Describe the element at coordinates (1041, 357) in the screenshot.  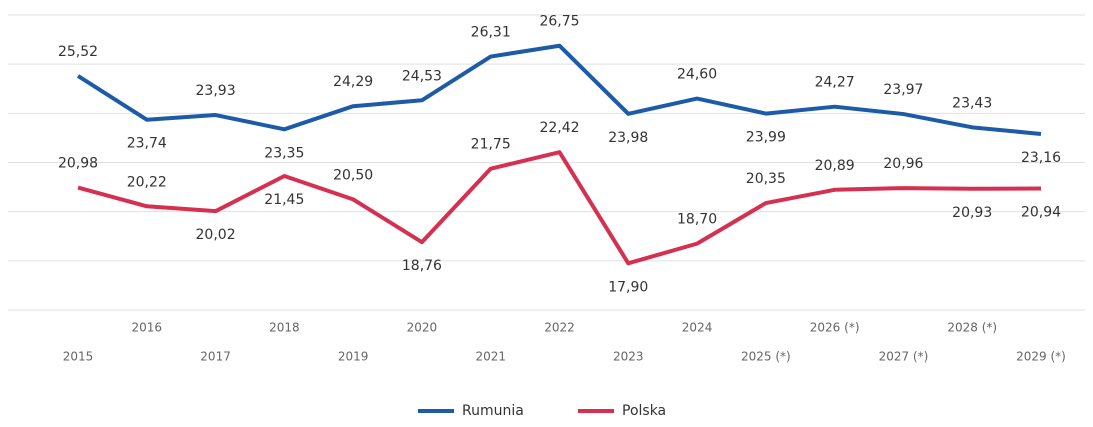
I see `x-tick-label: 2029 (*)` at that location.